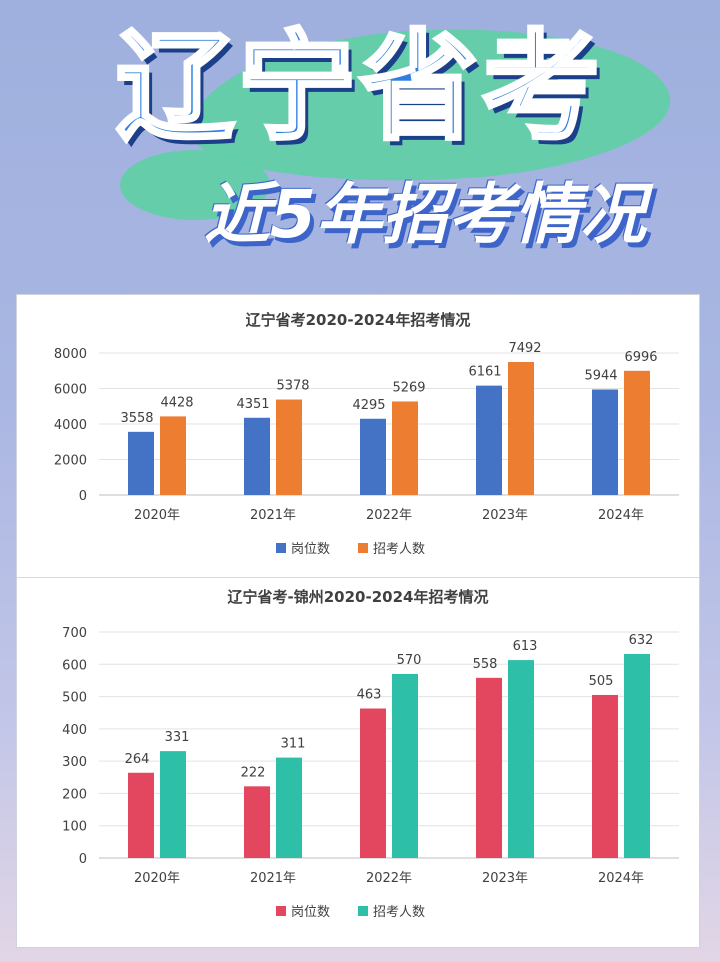 This screenshot has height=962, width=720. What do you see at coordinates (525, 646) in the screenshot?
I see `data-label: 613` at bounding box center [525, 646].